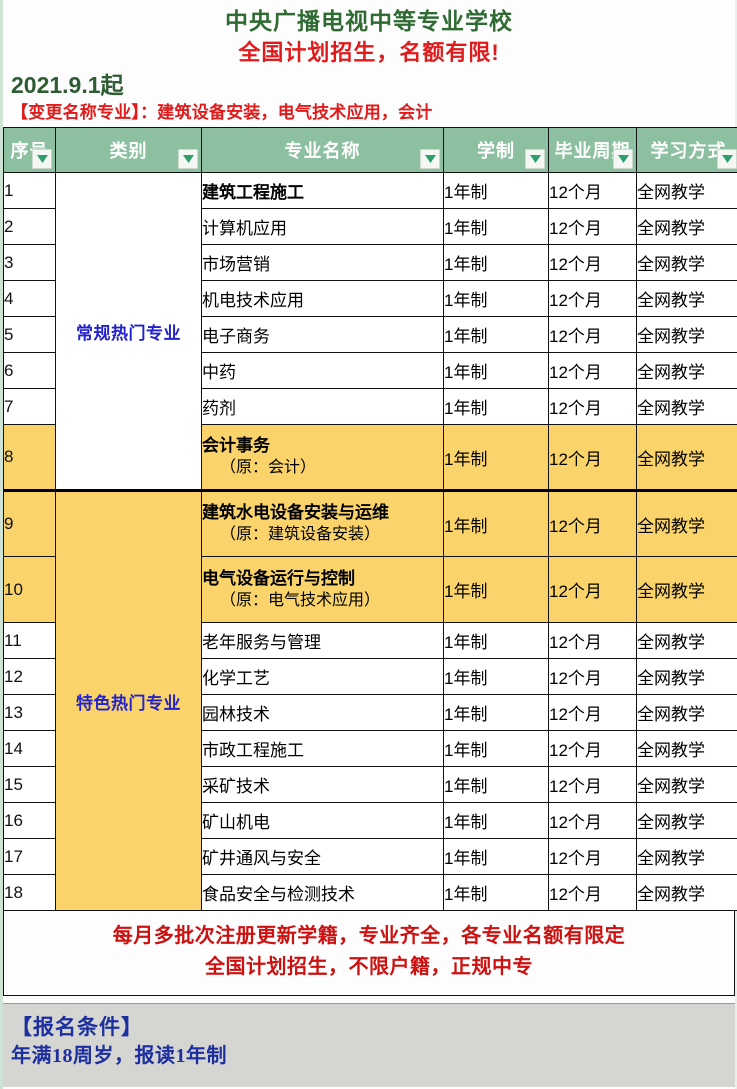 This screenshot has height=1089, width=737. Describe the element at coordinates (268, 467) in the screenshot. I see `major-name-former: （原：会计）` at that location.